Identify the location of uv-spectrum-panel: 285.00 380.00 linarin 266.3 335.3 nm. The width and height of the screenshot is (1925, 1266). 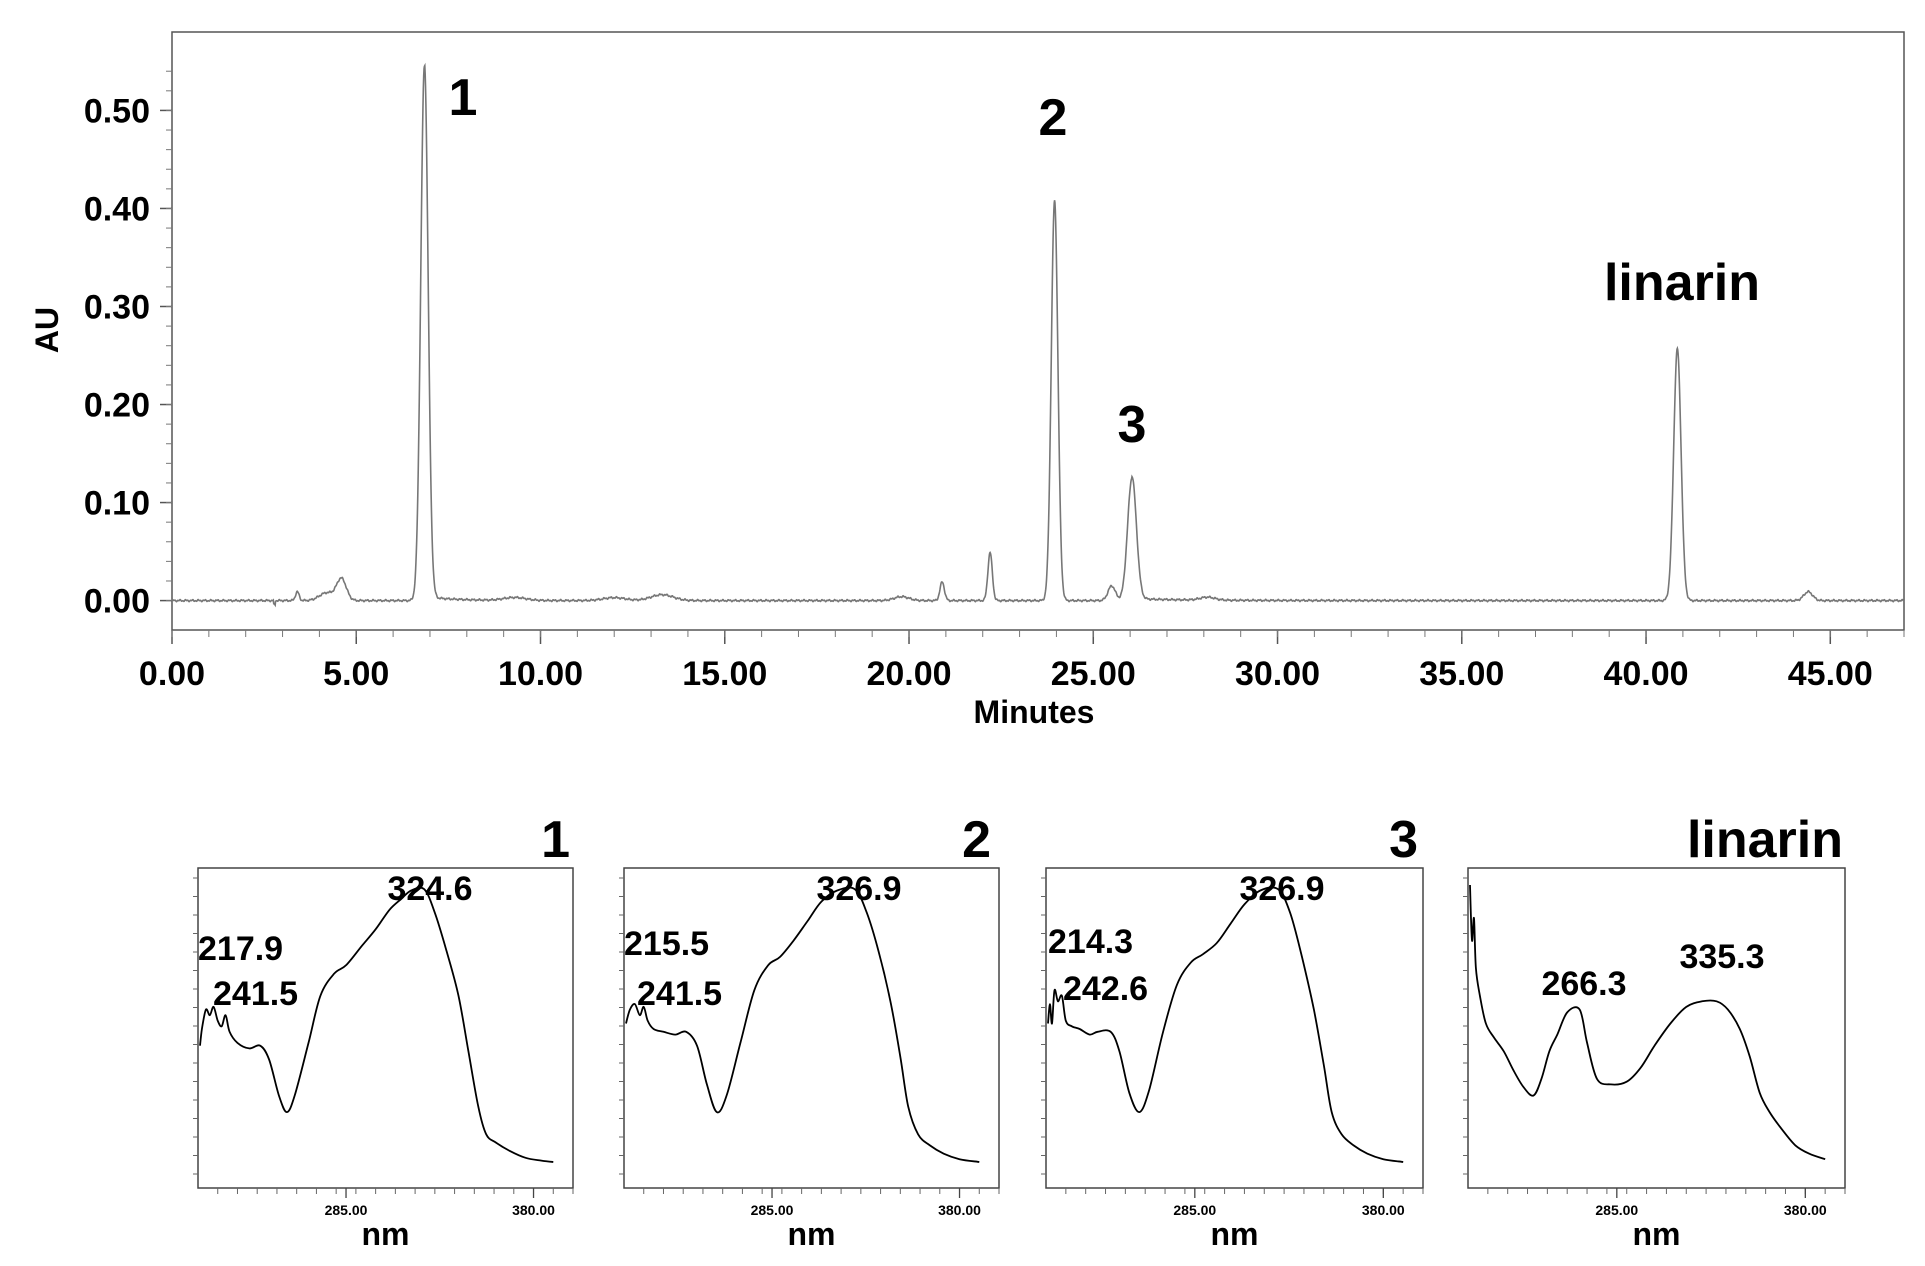
(1654, 1031).